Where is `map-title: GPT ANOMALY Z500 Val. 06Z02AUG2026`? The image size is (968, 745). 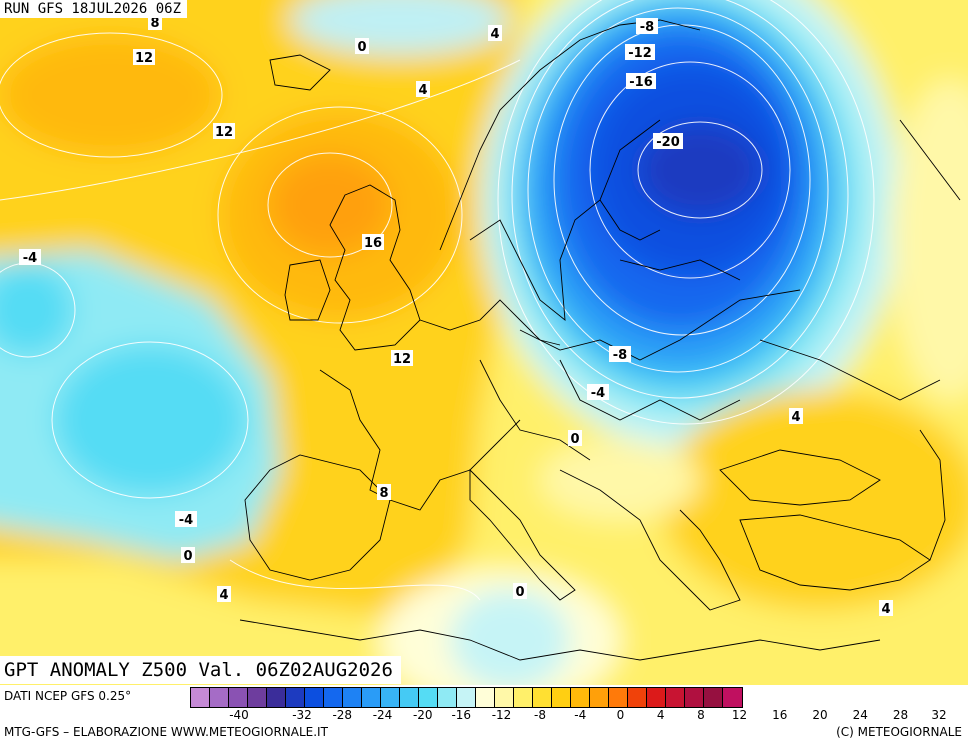 map-title: GPT ANOMALY Z500 Val. 06Z02AUG2026 is located at coordinates (200, 670).